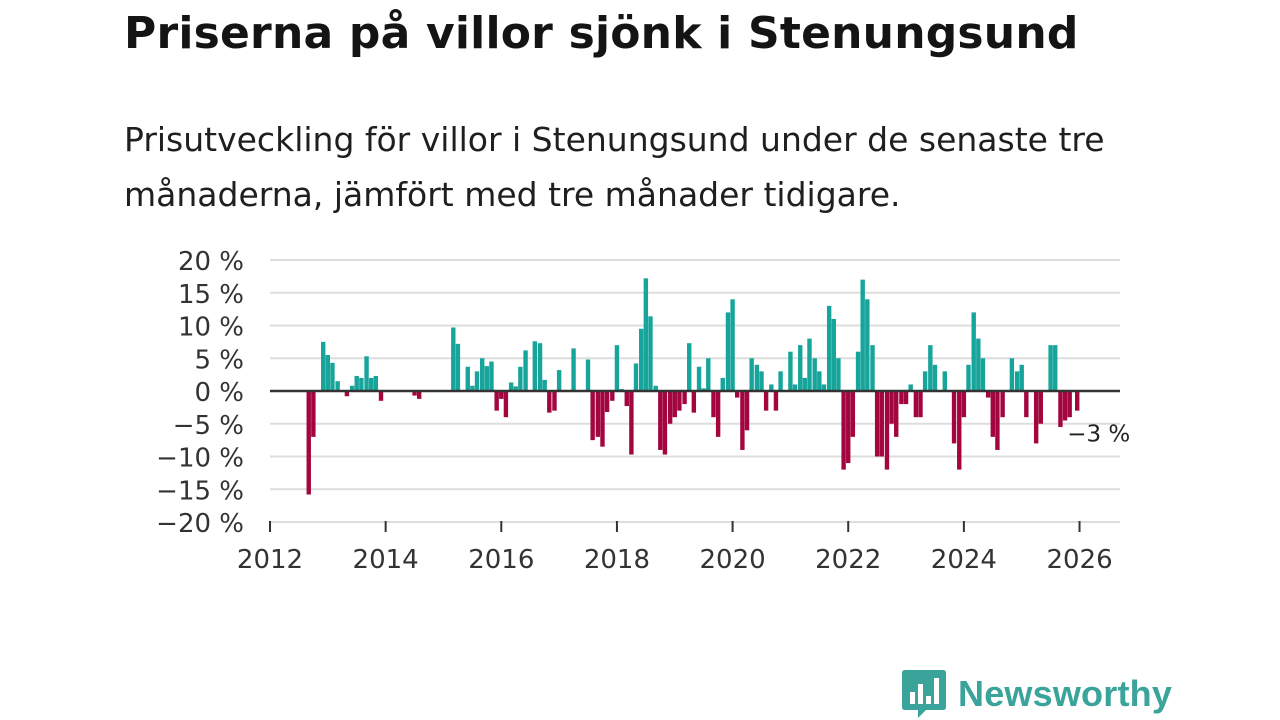  What do you see at coordinates (848, 560) in the screenshot?
I see `x-tick-label: 2022` at bounding box center [848, 560].